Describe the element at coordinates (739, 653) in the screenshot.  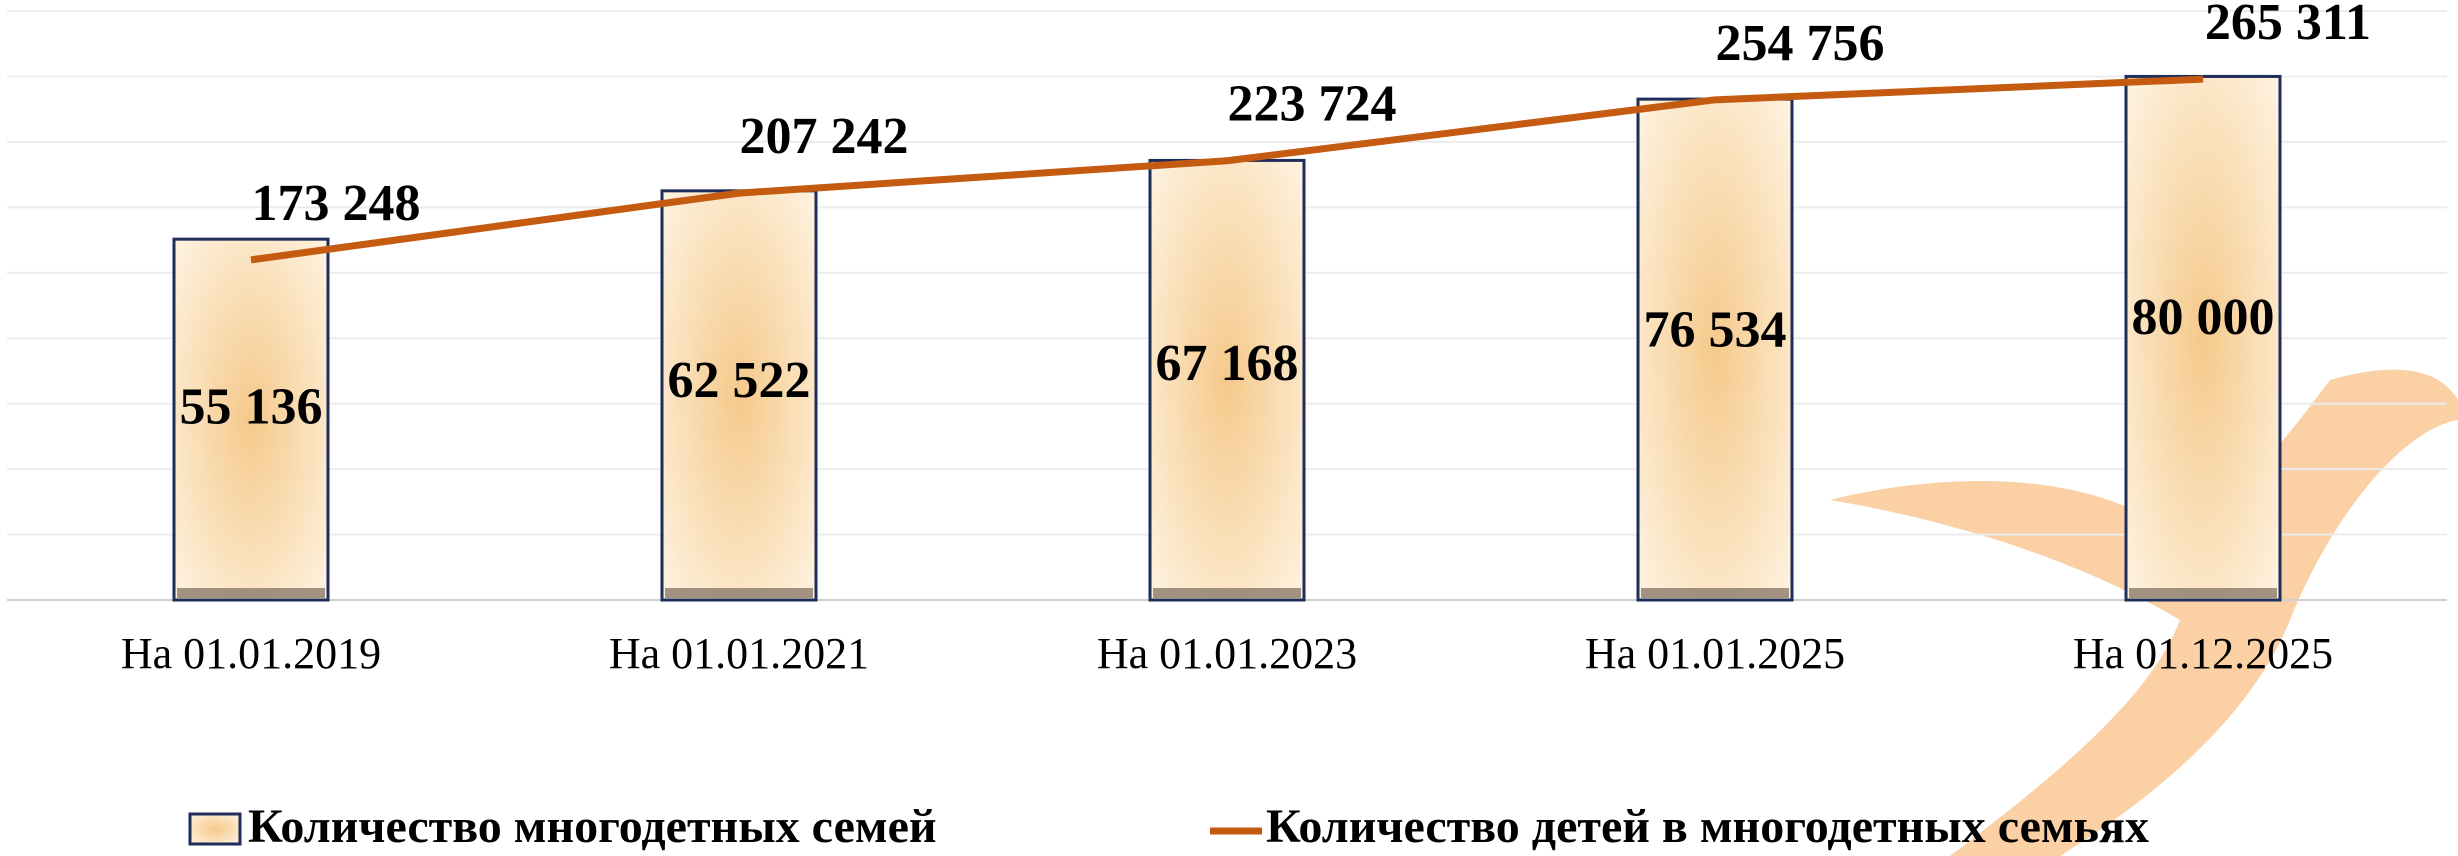
I see `x-tick-label: На 01.01.2021` at that location.